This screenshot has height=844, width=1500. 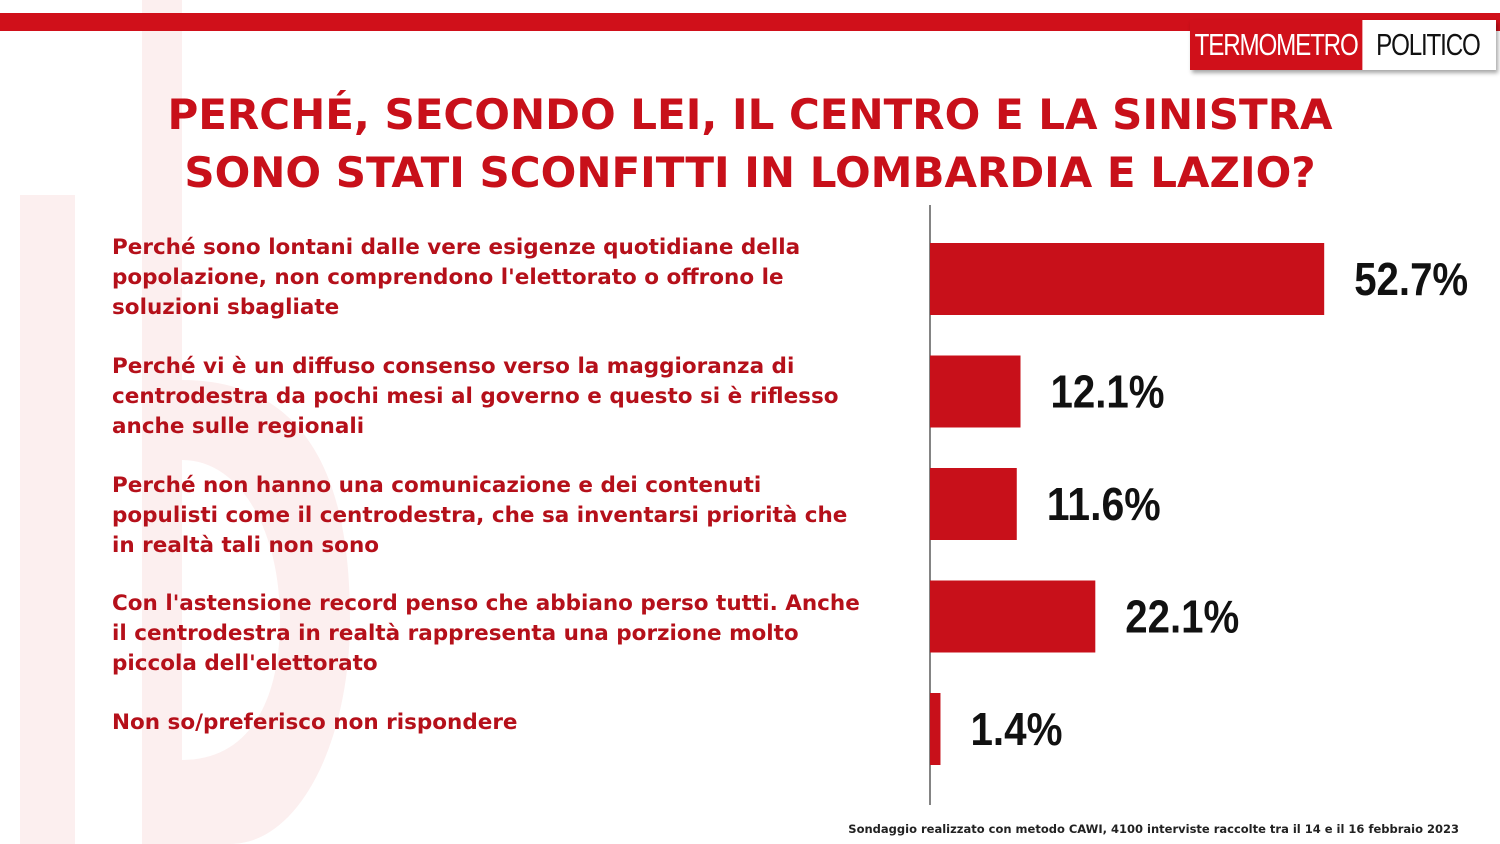 What do you see at coordinates (238, 426) in the screenshot?
I see `answer-label-line: anche sulle regionali` at bounding box center [238, 426].